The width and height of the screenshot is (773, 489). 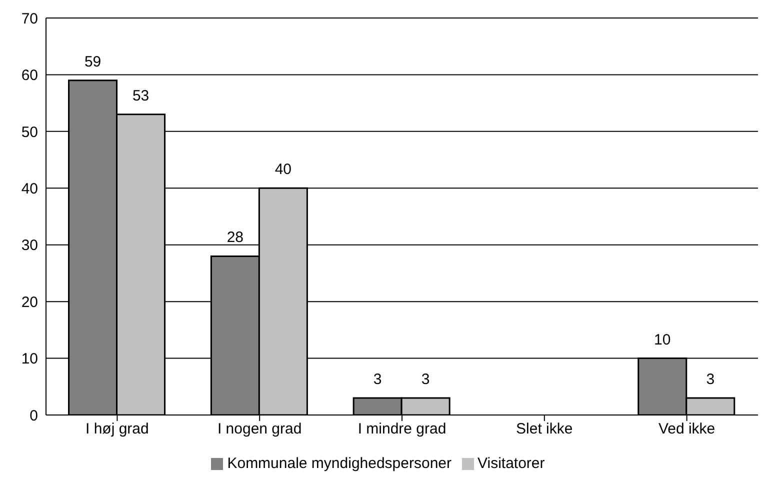 I want to click on data-label: 59, so click(x=93, y=61).